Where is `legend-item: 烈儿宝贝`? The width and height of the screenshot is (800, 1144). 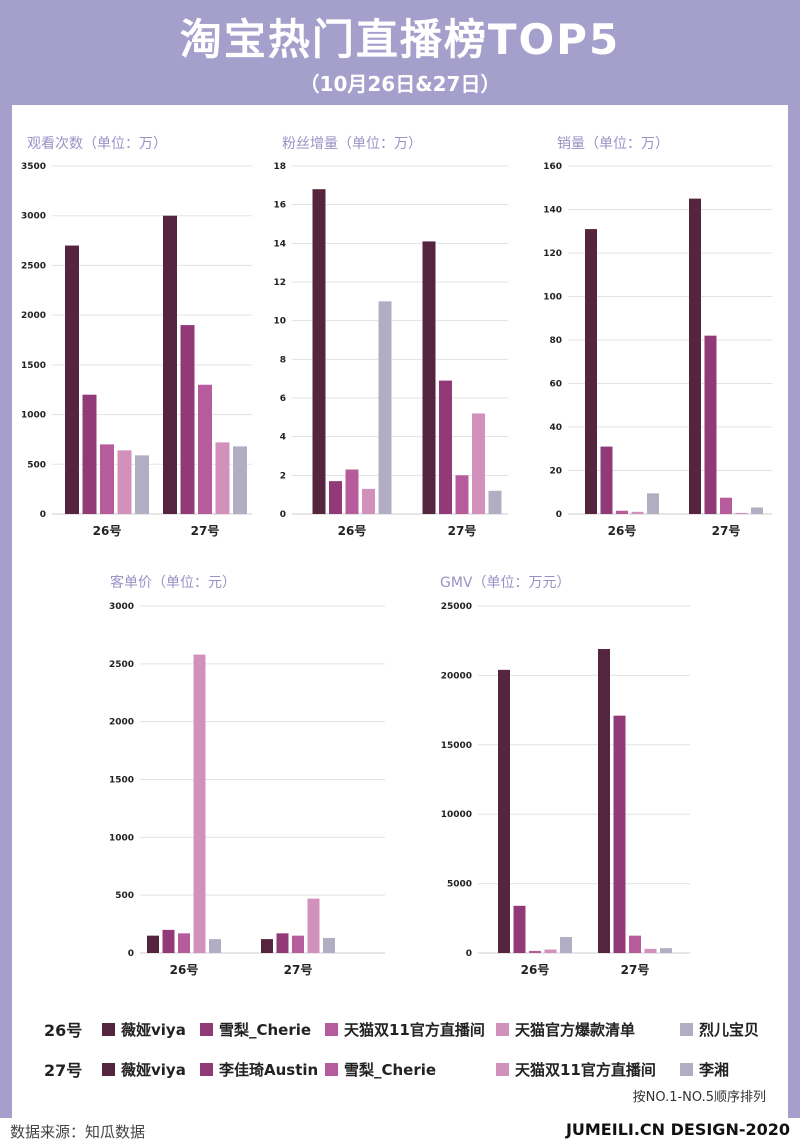
legend-item: 烈儿宝贝 is located at coordinates (719, 1029).